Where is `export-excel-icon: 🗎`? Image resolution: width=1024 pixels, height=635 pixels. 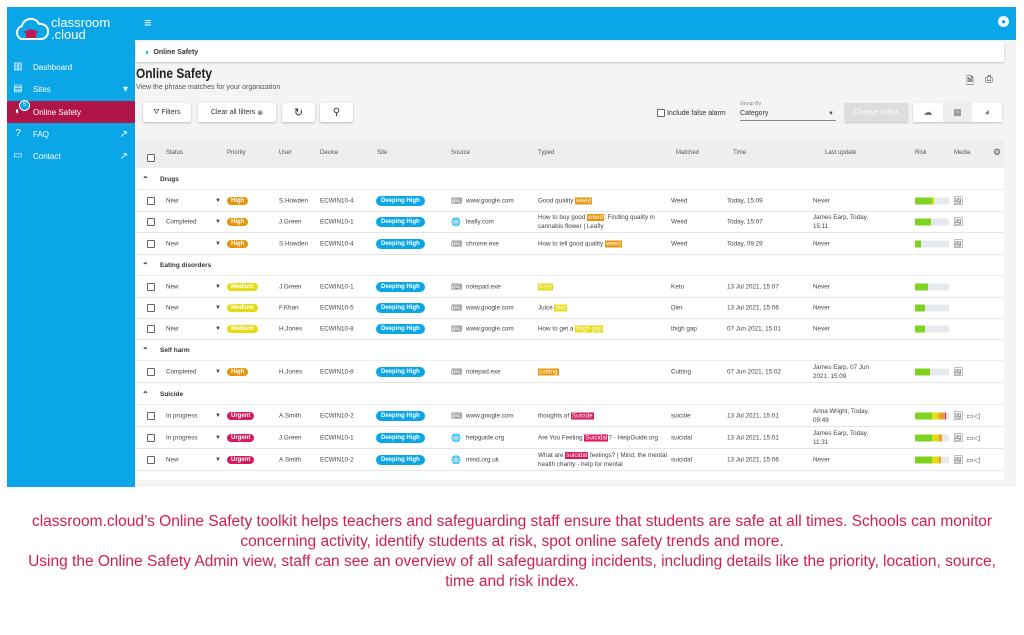
export-excel-icon: 🗎 is located at coordinates (970, 81).